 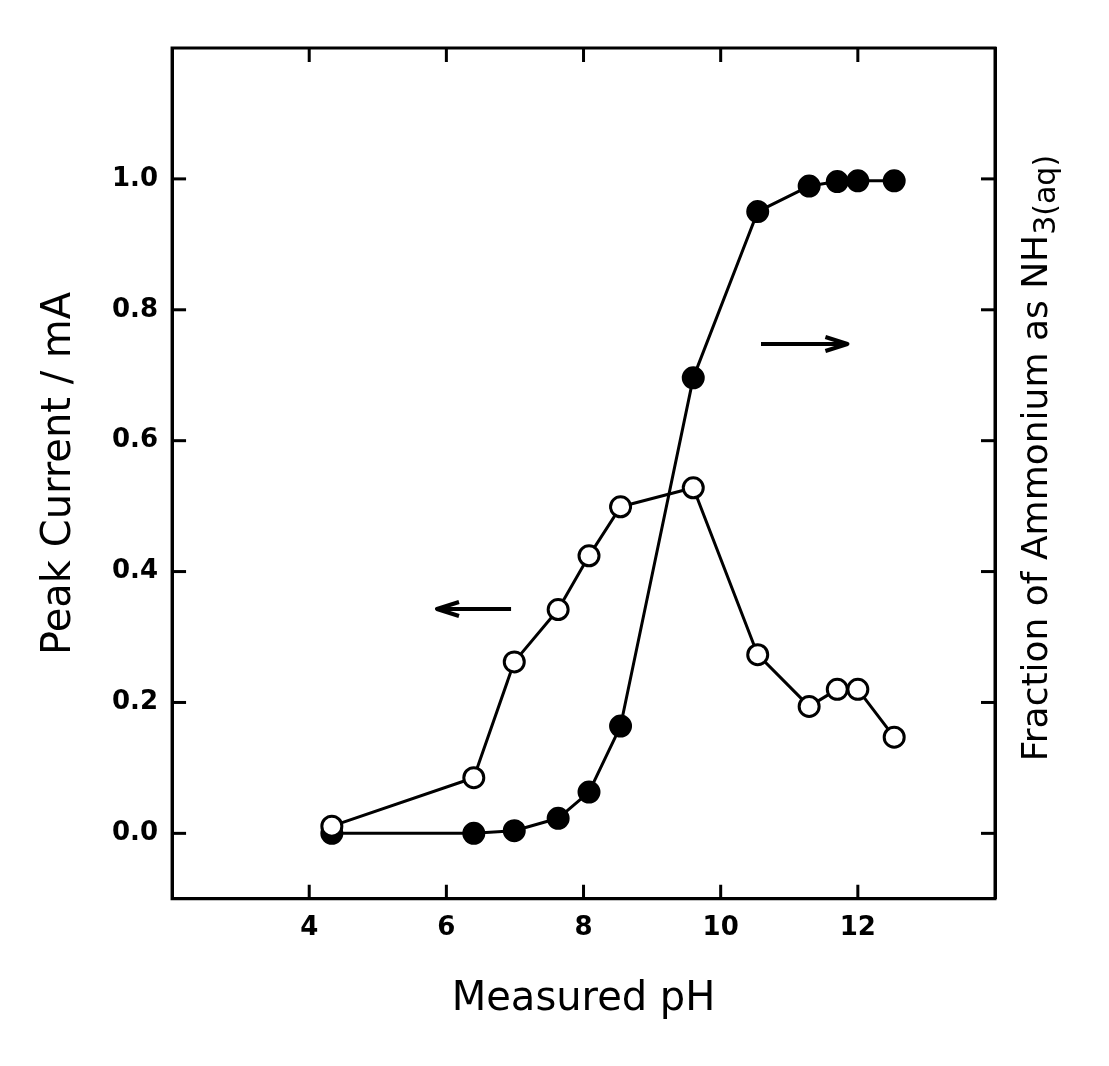 What do you see at coordinates (135, 176) in the screenshot?
I see `y-tick-label: 1.0` at bounding box center [135, 176].